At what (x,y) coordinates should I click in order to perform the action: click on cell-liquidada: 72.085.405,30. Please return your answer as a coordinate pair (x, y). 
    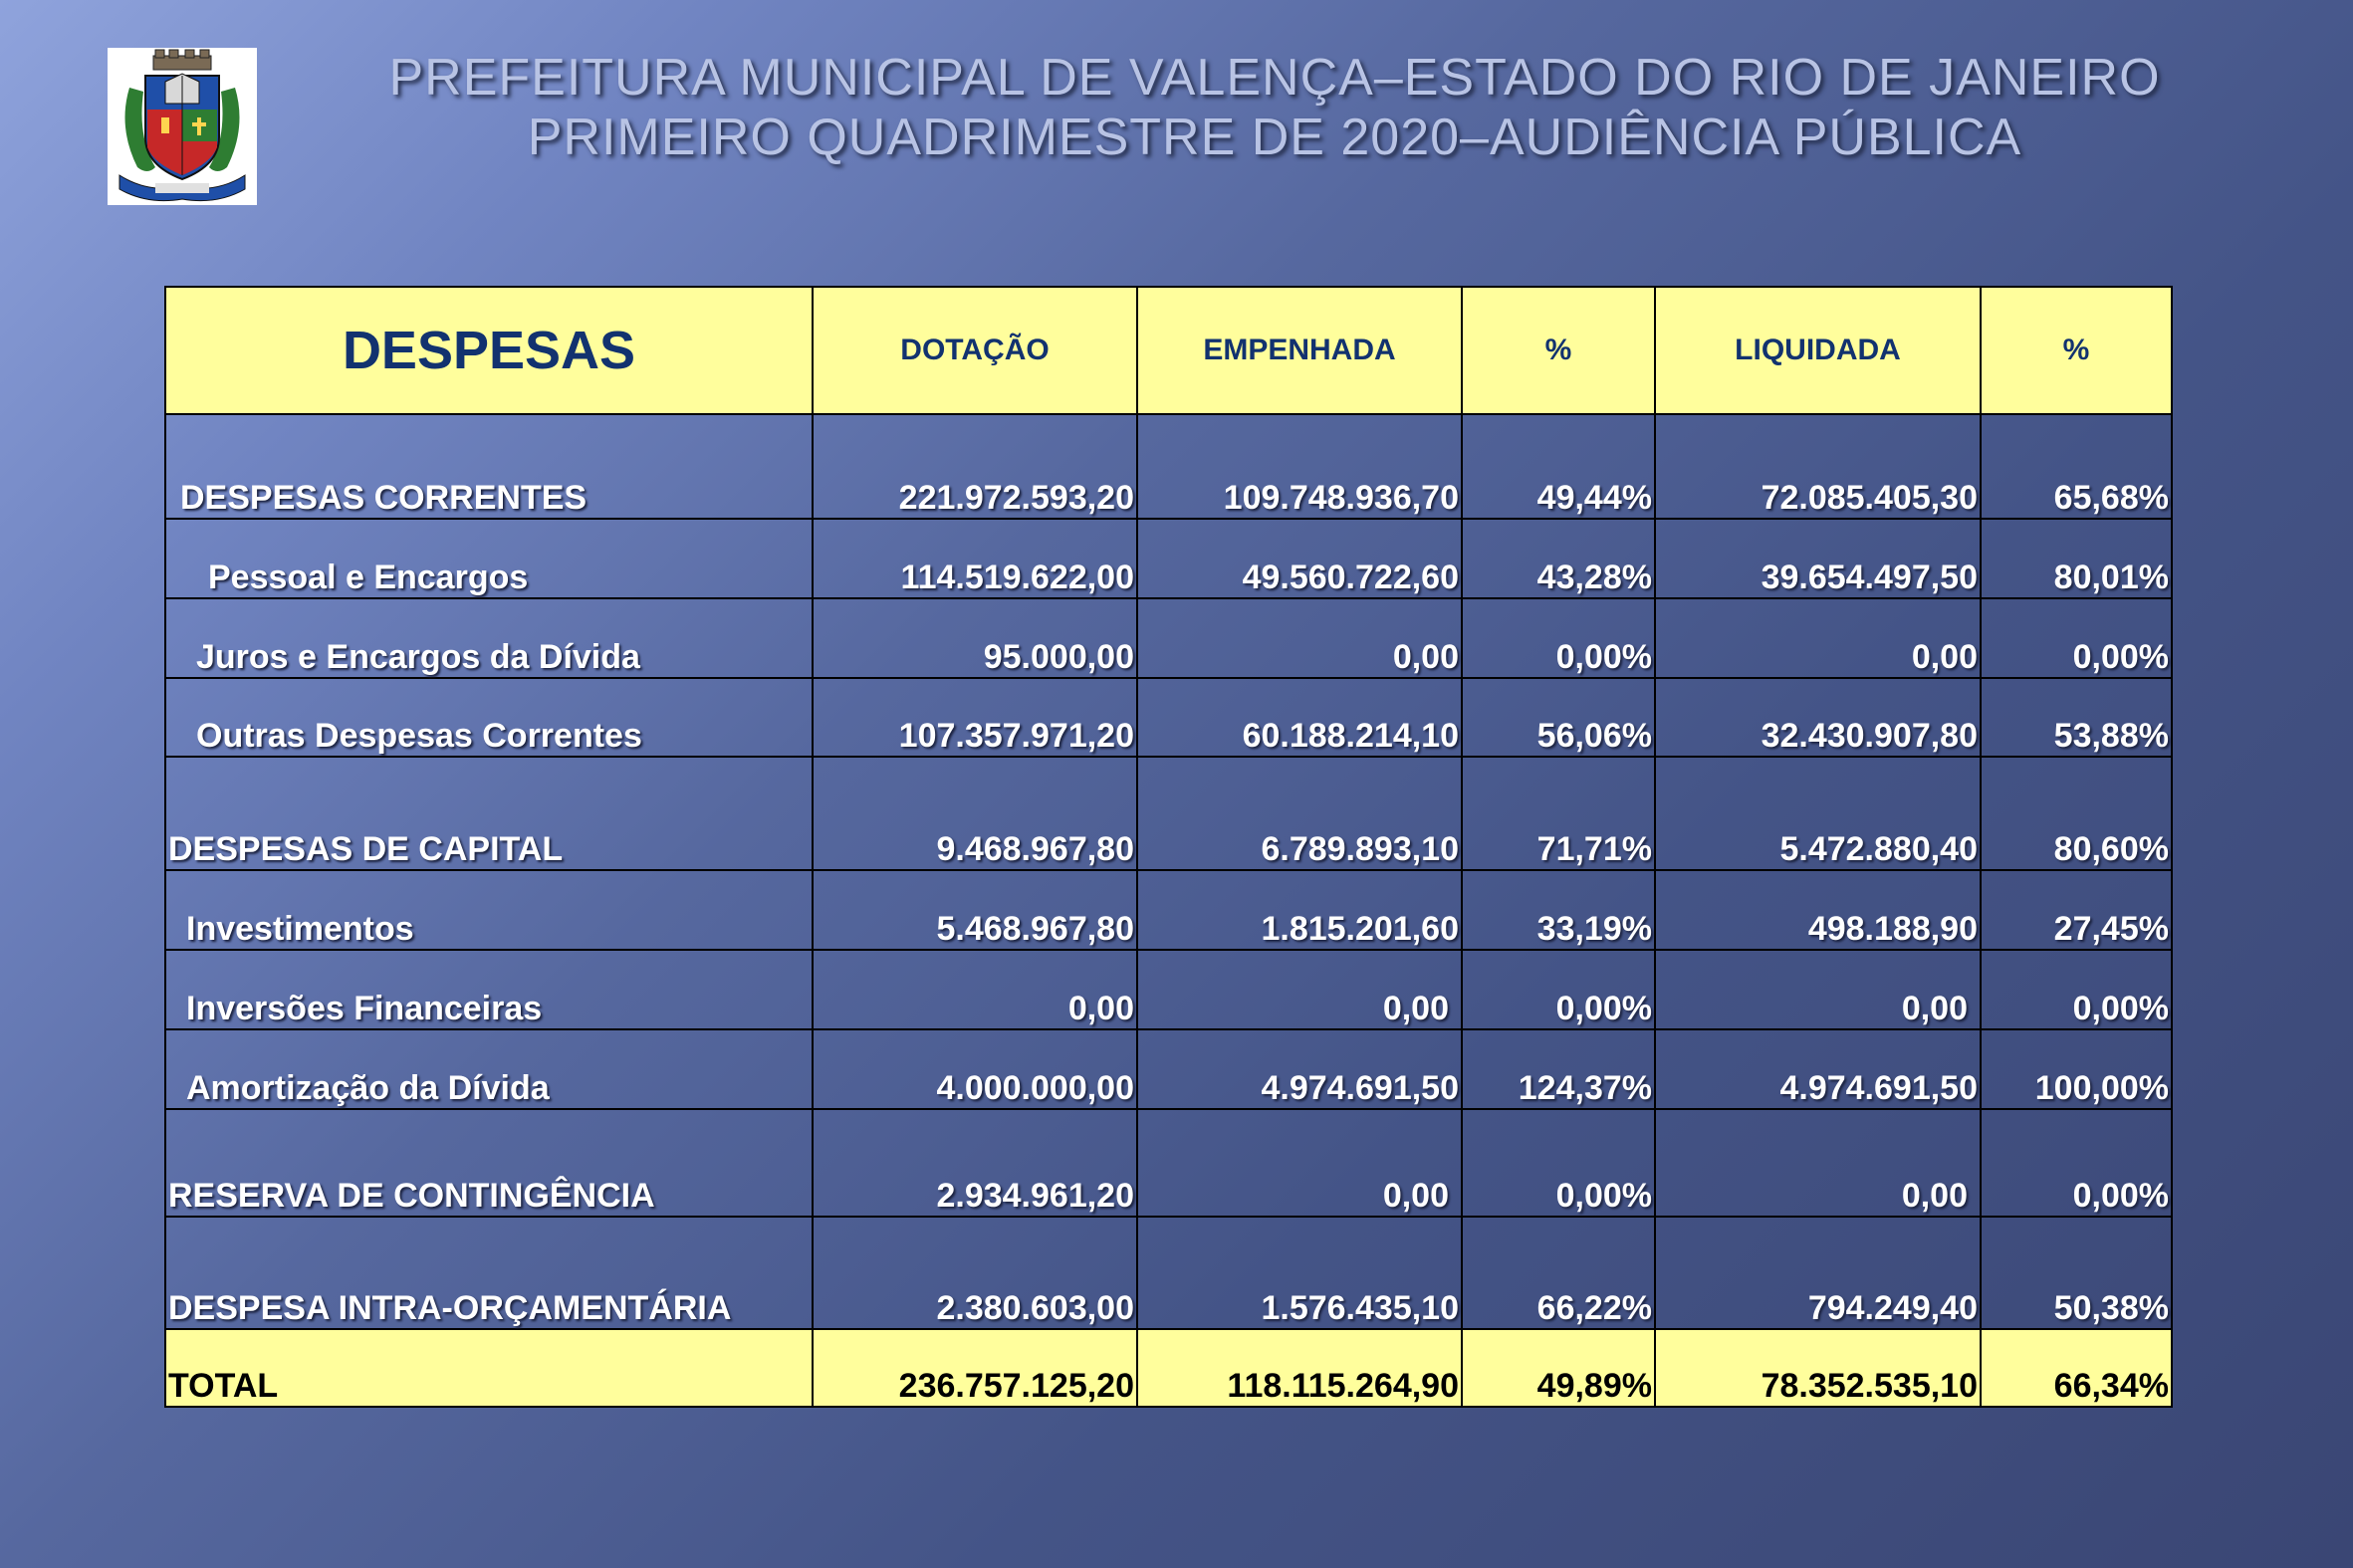
    Looking at the image, I should click on (1818, 467).